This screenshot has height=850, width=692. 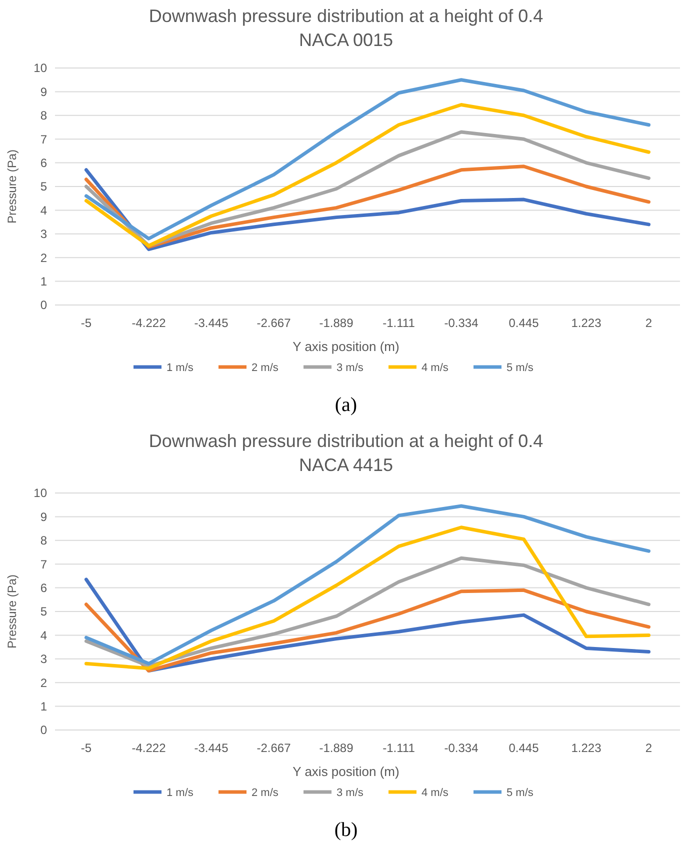 I want to click on chart-subtitle: NACA 0015, so click(x=346, y=40).